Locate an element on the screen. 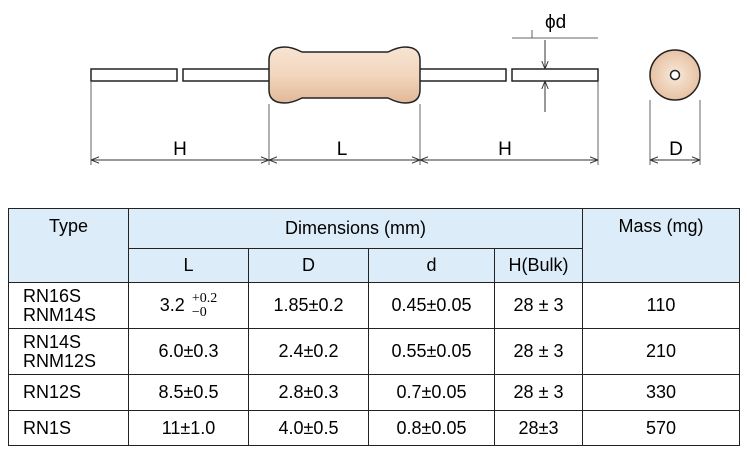 The width and height of the screenshot is (747, 450). l-cell: 8.5±0.5 is located at coordinates (188, 392).